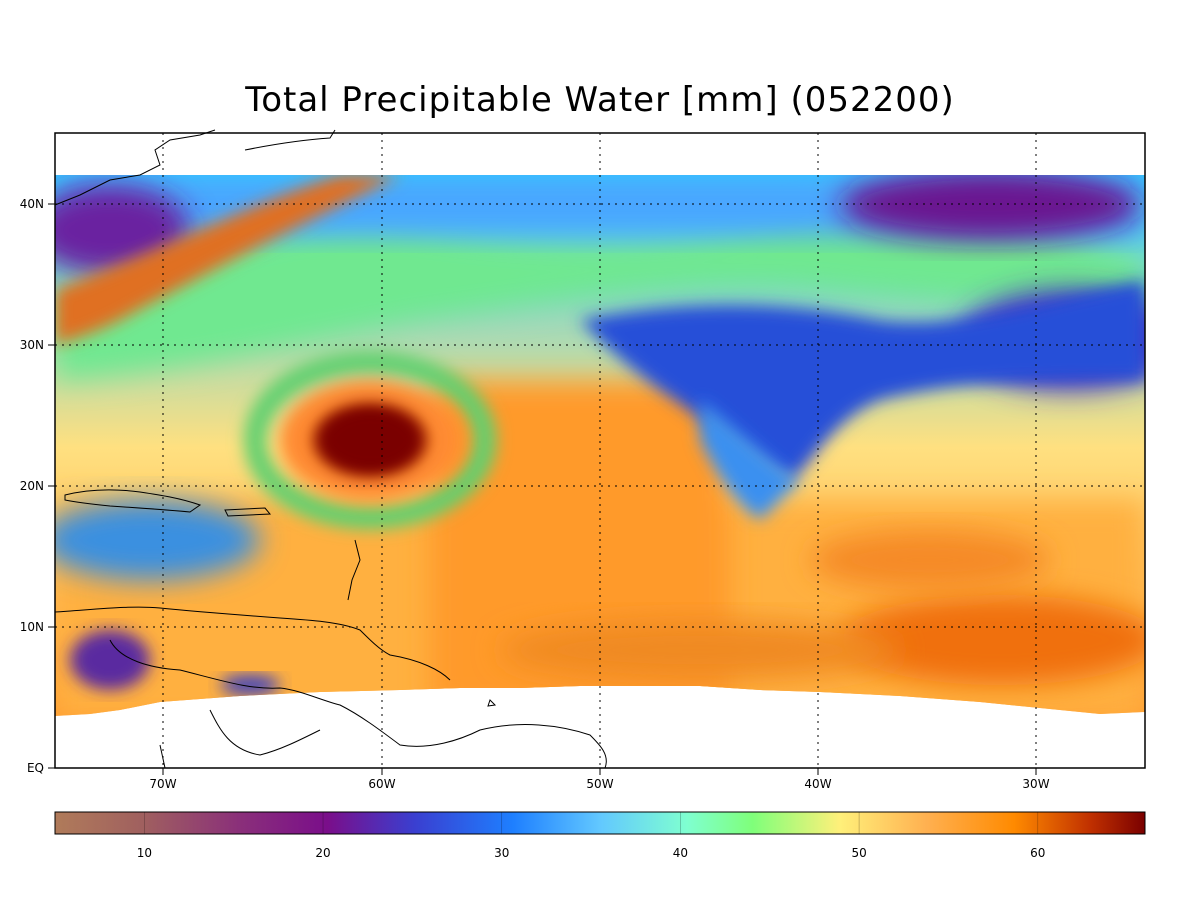  Describe the element at coordinates (322, 853) in the screenshot. I see `colorbar-label-20: 20` at that location.